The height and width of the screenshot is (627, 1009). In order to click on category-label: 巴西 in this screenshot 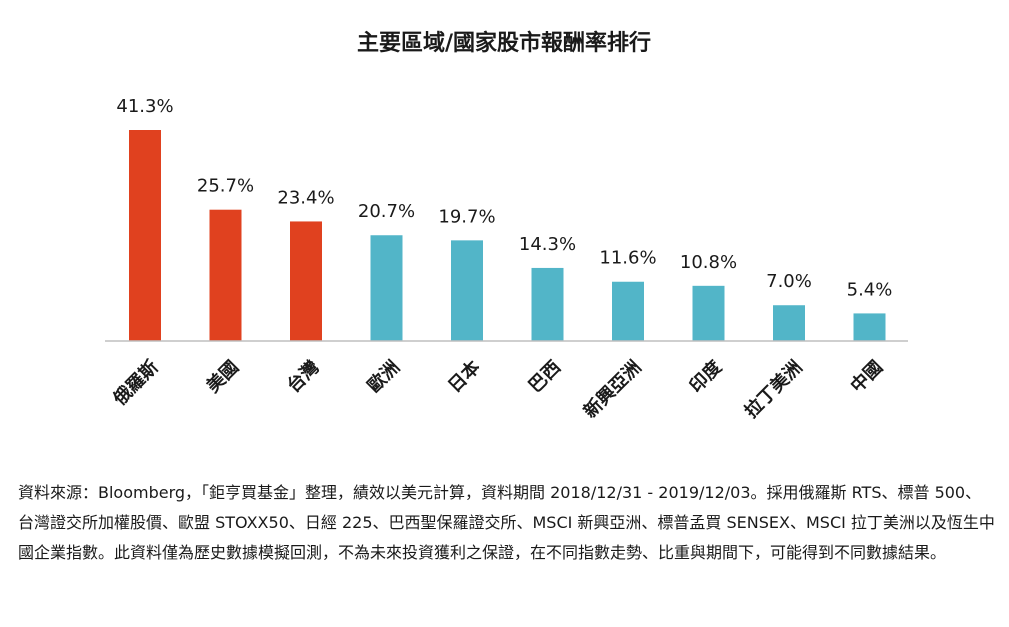, I will do `click(545, 377)`.